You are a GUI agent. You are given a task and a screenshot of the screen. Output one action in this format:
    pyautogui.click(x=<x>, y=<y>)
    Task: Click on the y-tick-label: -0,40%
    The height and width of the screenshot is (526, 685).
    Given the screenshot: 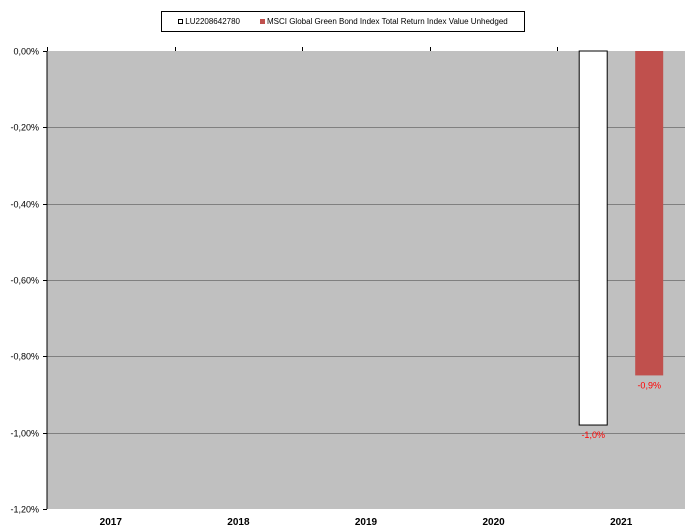 What is the action you would take?
    pyautogui.click(x=24, y=205)
    